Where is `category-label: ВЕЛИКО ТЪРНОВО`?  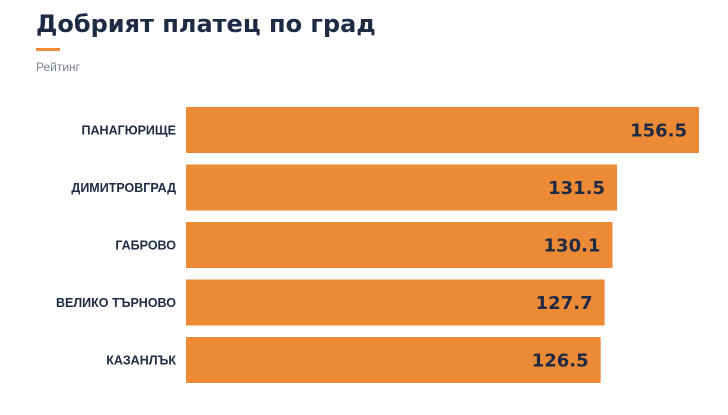
category-label: ВЕЛИКО ТЪРНОВО is located at coordinates (116, 303).